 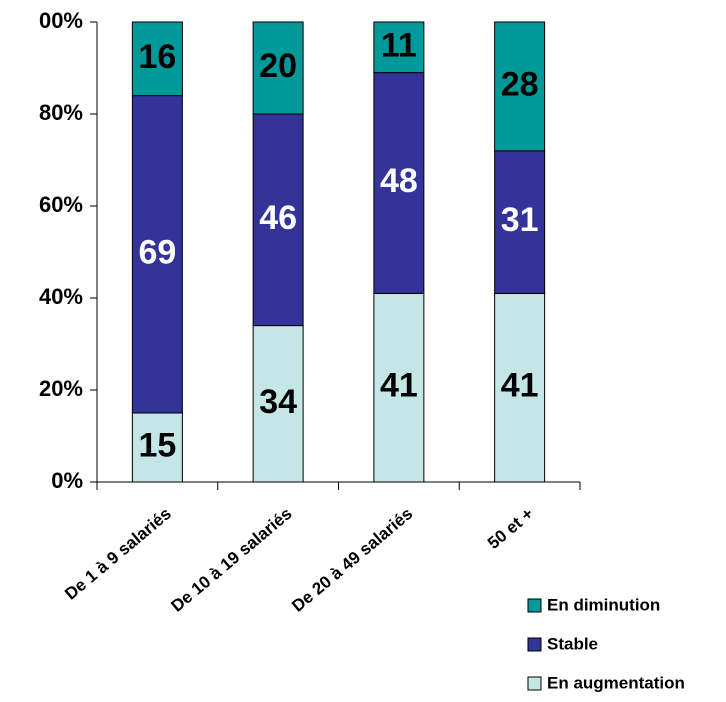 I want to click on data-label: 20, so click(x=278, y=66).